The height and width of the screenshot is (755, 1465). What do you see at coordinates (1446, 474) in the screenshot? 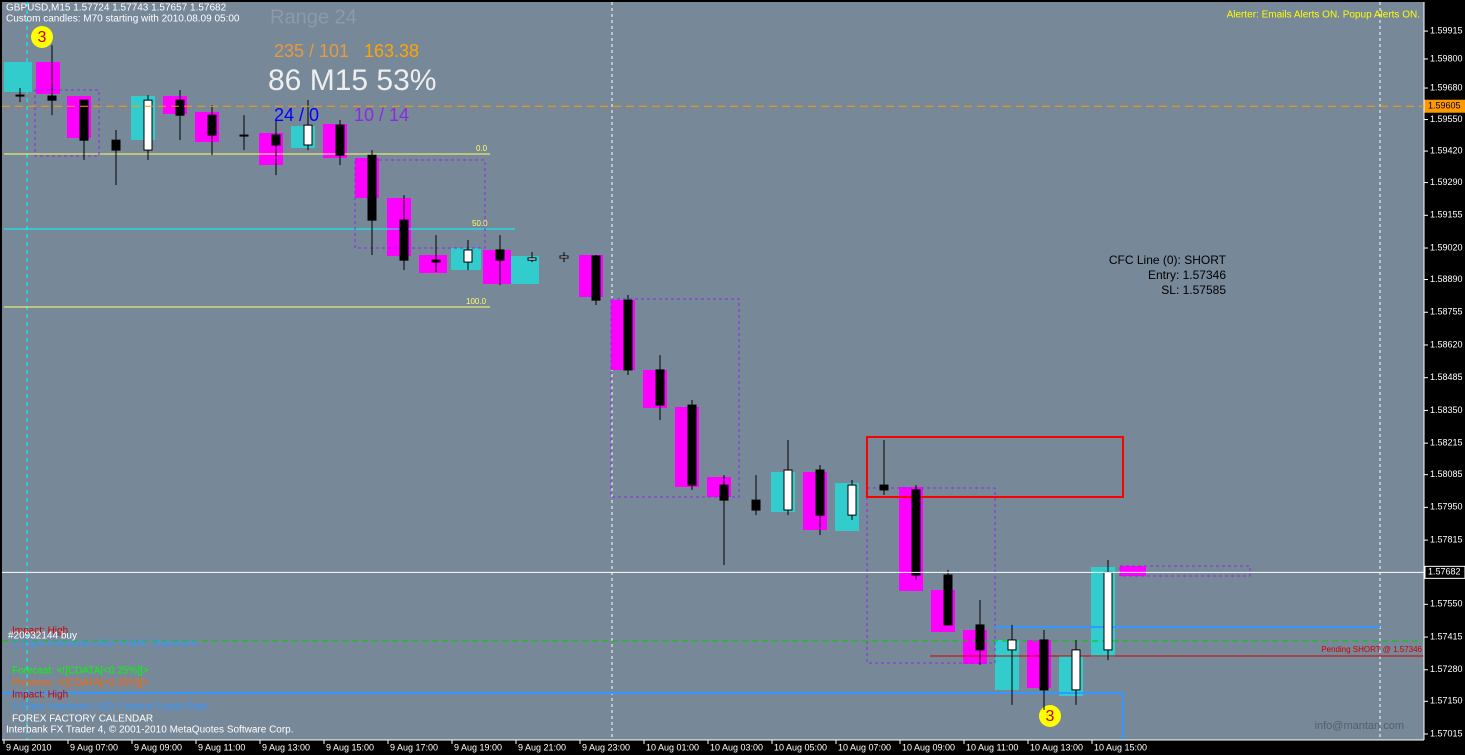
I see `y-tick-label: 1.58085` at bounding box center [1446, 474].